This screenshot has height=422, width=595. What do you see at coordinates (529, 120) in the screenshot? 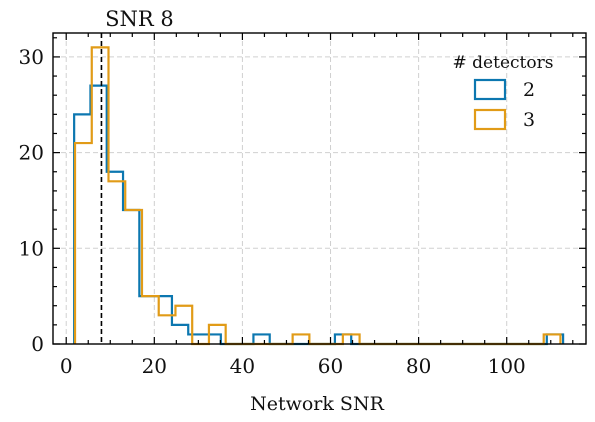
I see `legend-label: 3` at bounding box center [529, 120].